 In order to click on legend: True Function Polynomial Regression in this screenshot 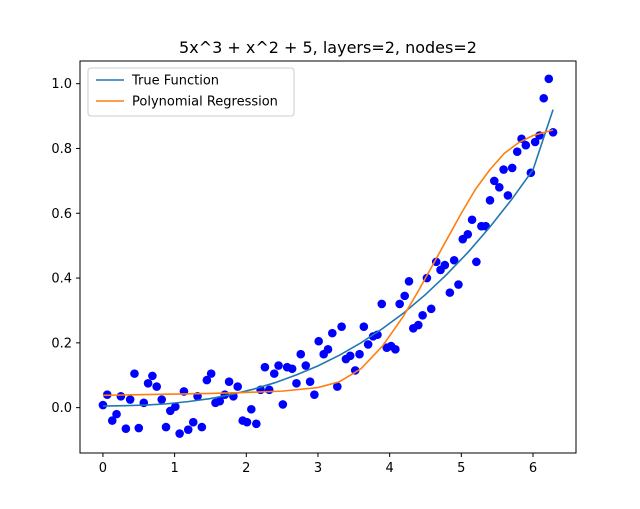, I will do `click(191, 92)`.